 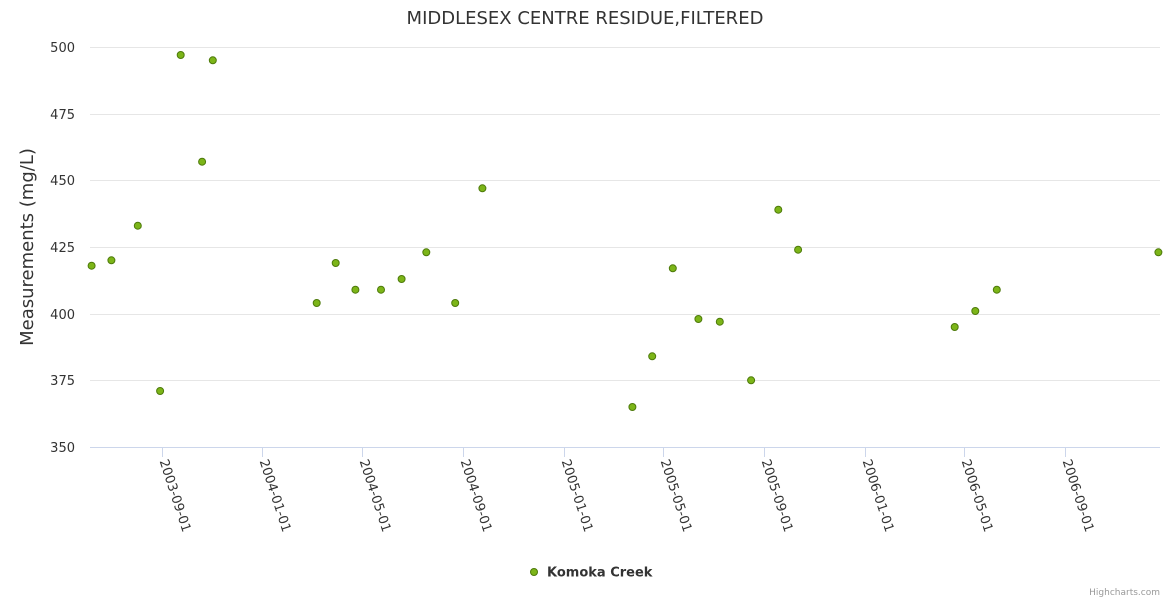 What do you see at coordinates (878, 496) in the screenshot?
I see `x-tick-label: 2006-01-01` at bounding box center [878, 496].